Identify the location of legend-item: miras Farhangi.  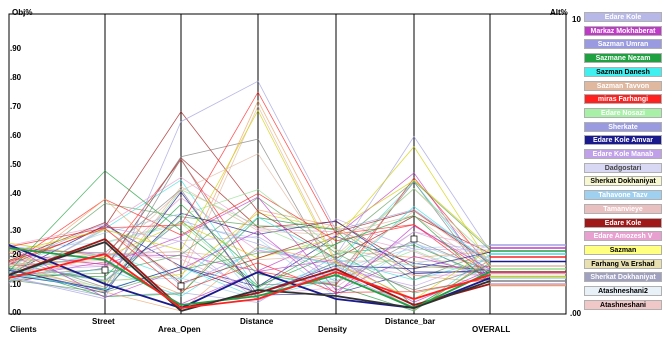
(623, 99).